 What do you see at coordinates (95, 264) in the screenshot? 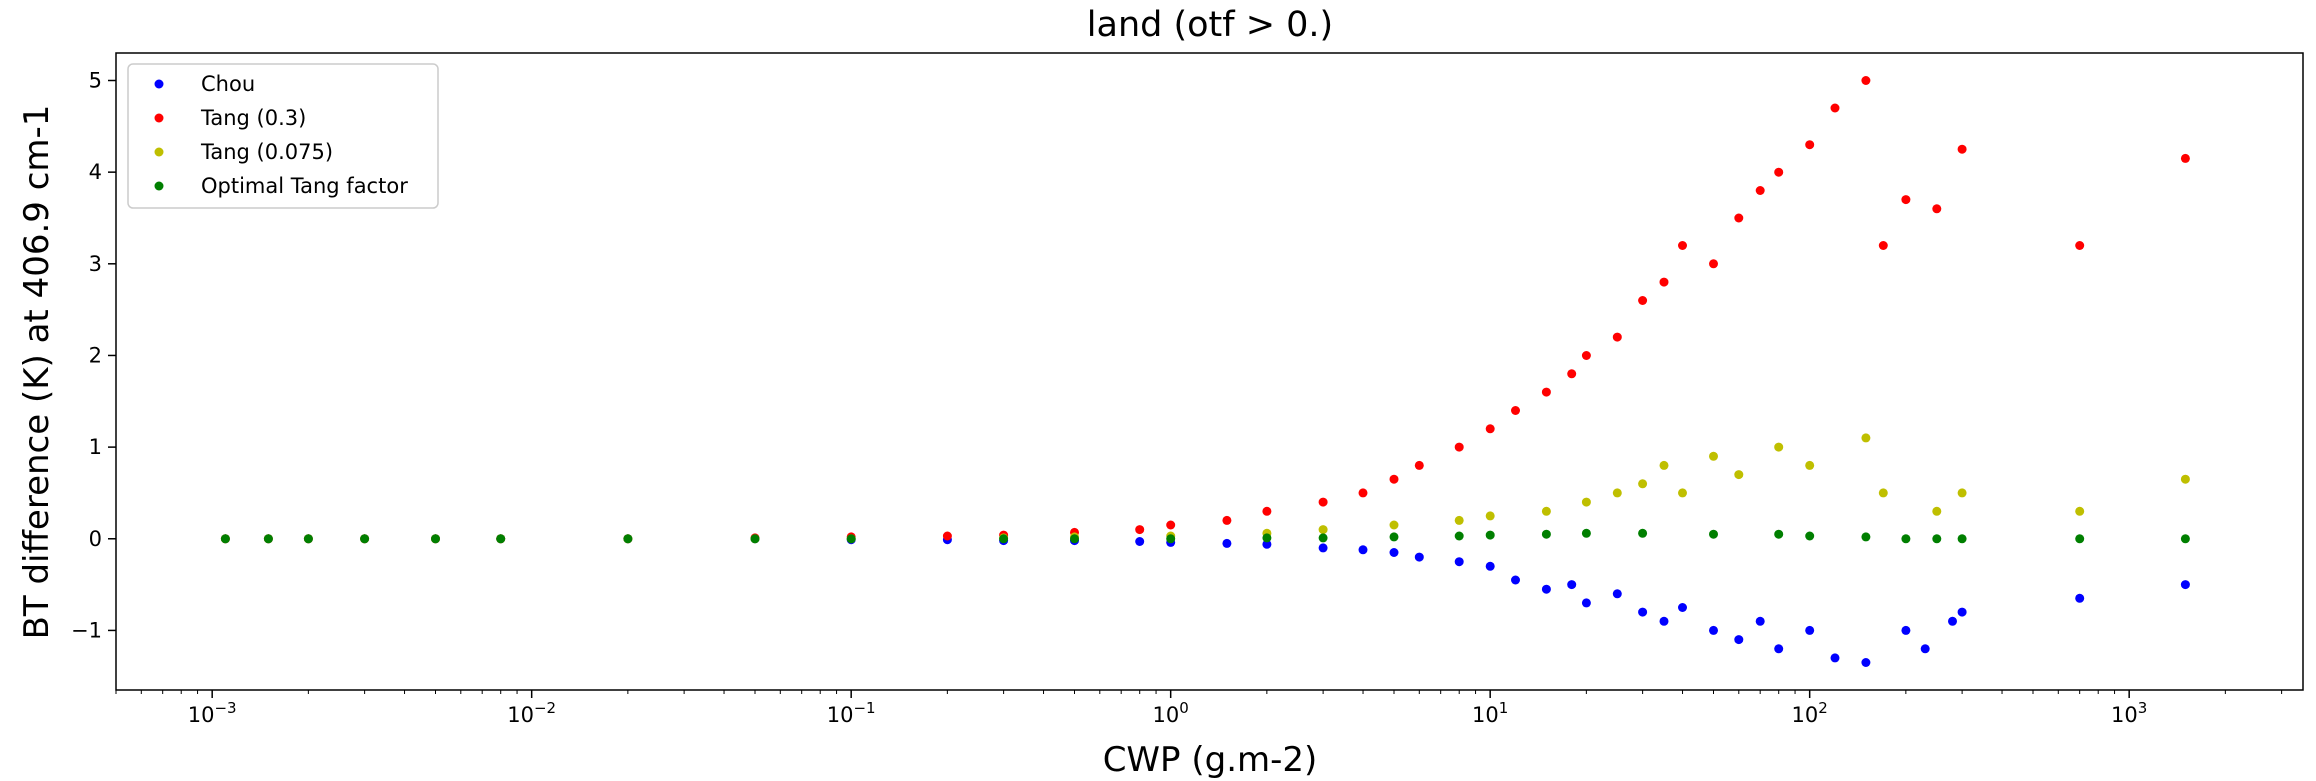
I see `y-tick-label: 3` at bounding box center [95, 264].